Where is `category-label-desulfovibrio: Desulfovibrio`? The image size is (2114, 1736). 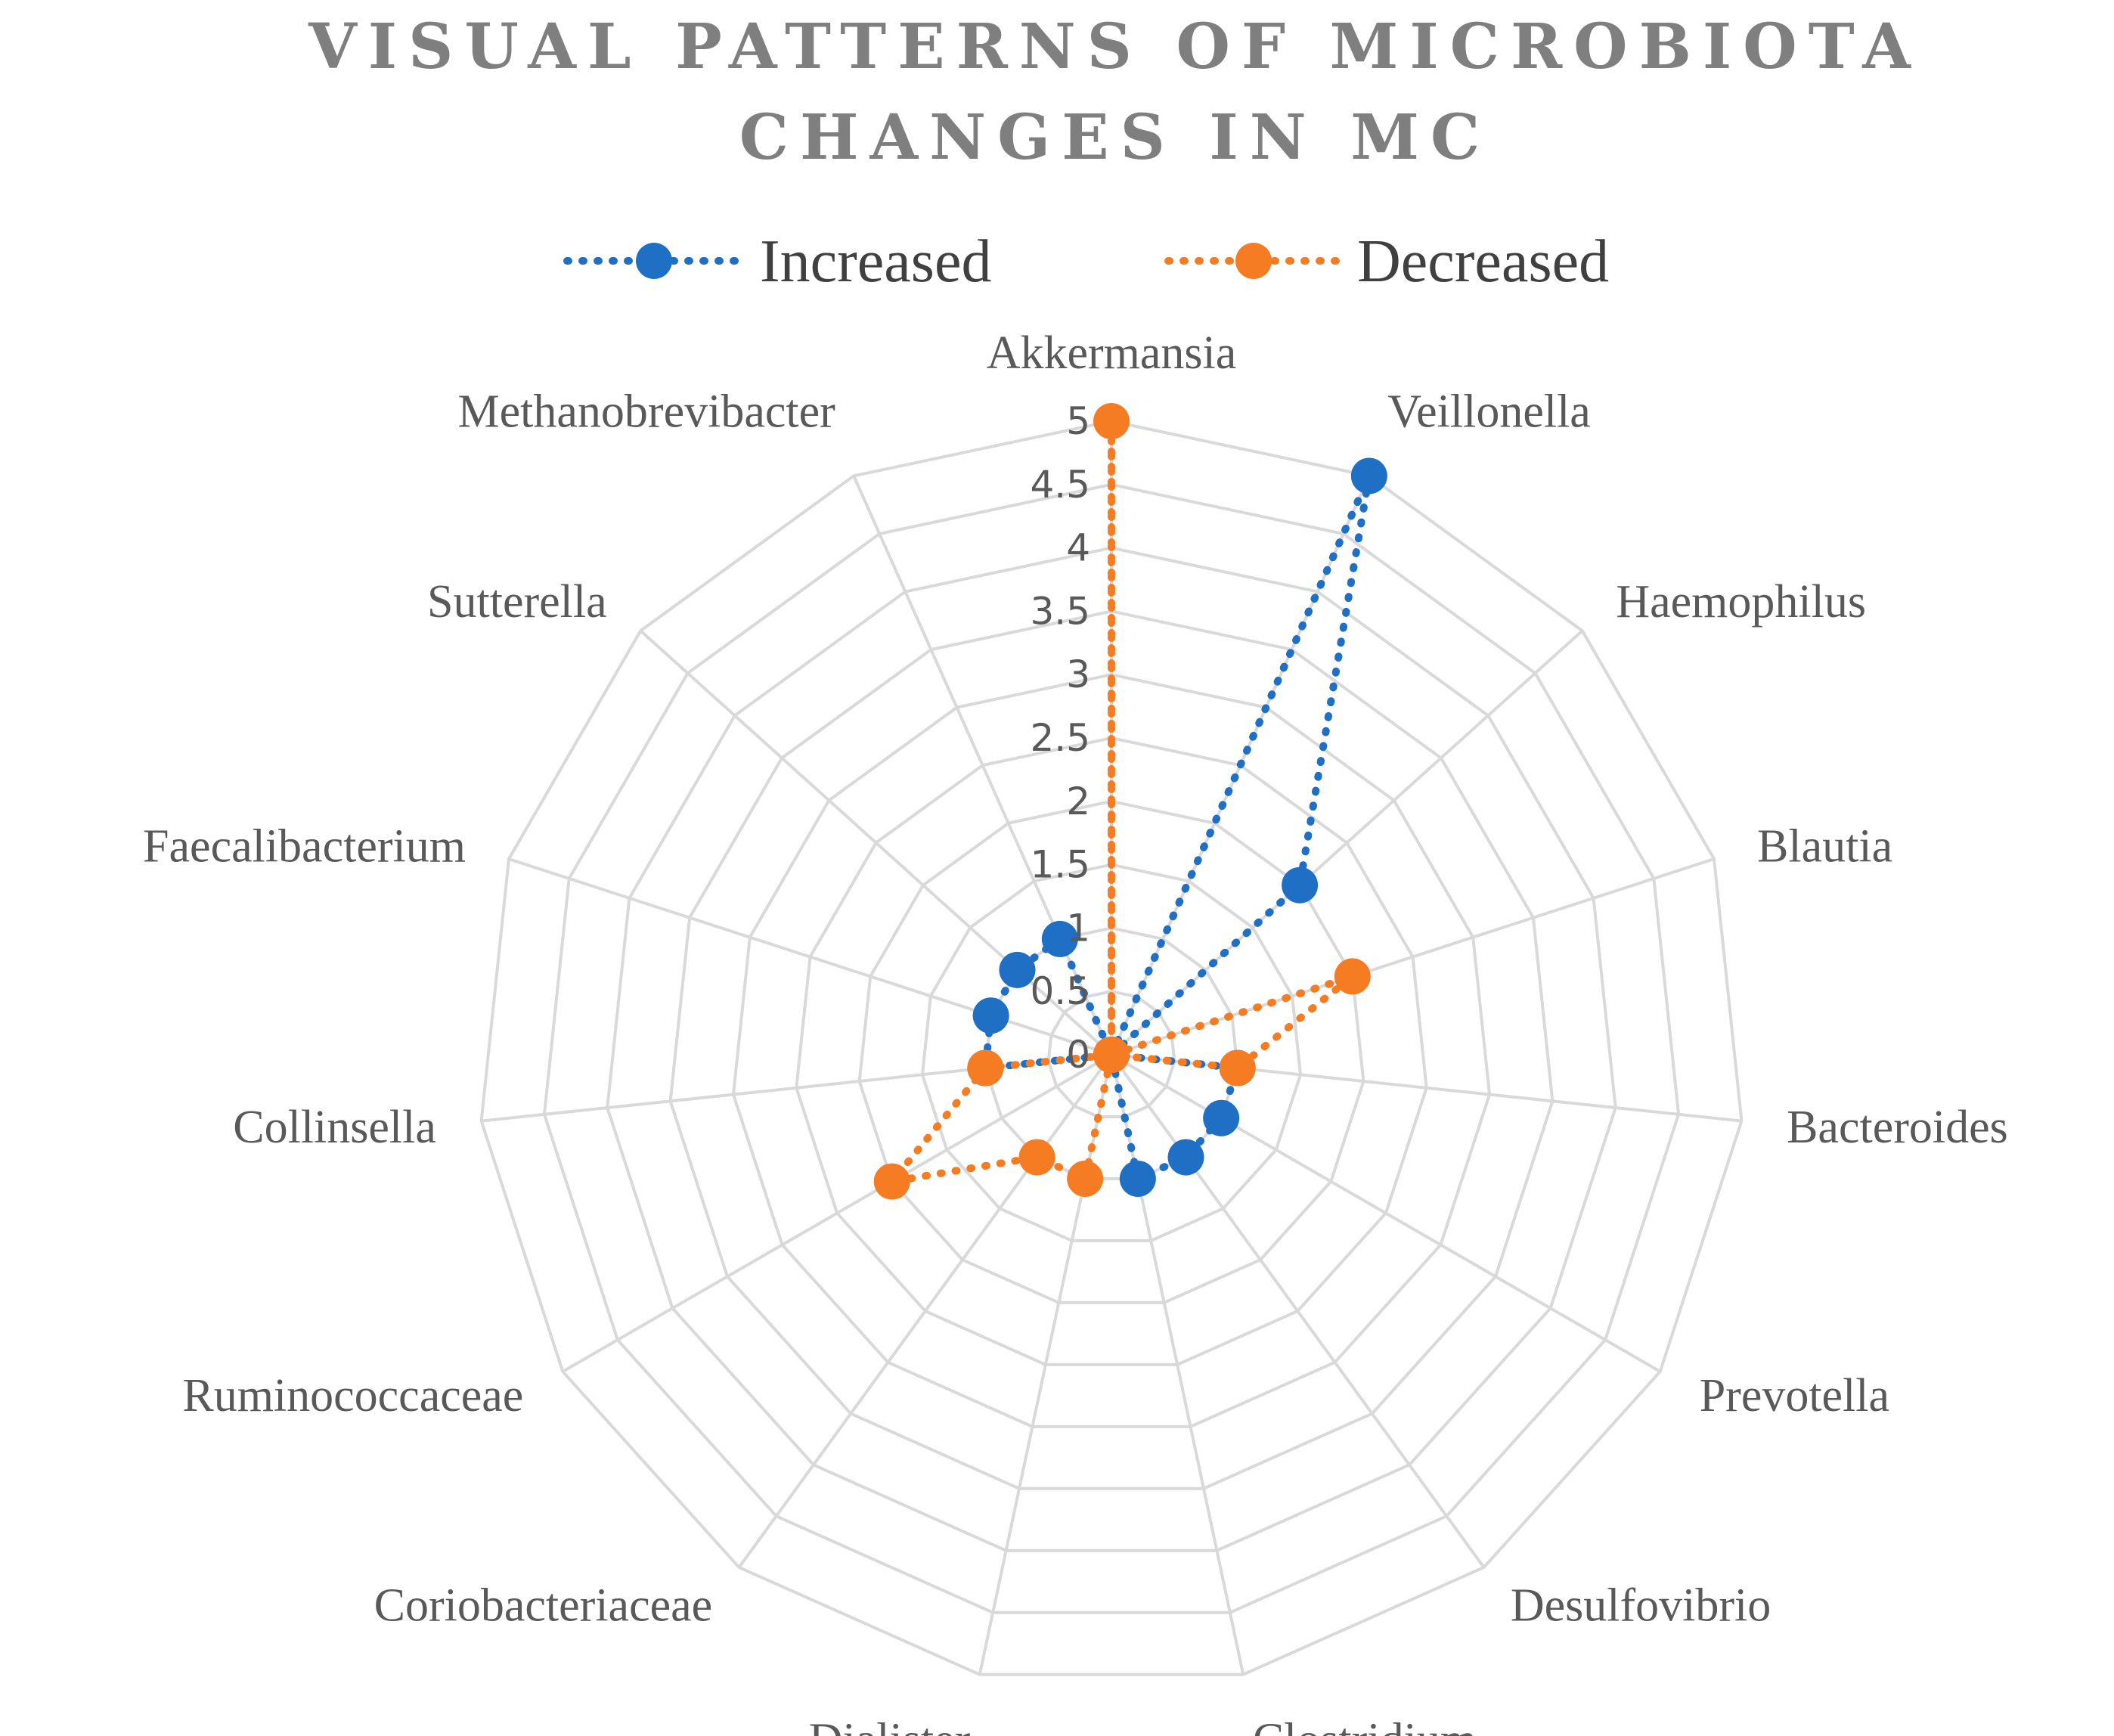 category-label-desulfovibrio: Desulfovibrio is located at coordinates (1641, 1605).